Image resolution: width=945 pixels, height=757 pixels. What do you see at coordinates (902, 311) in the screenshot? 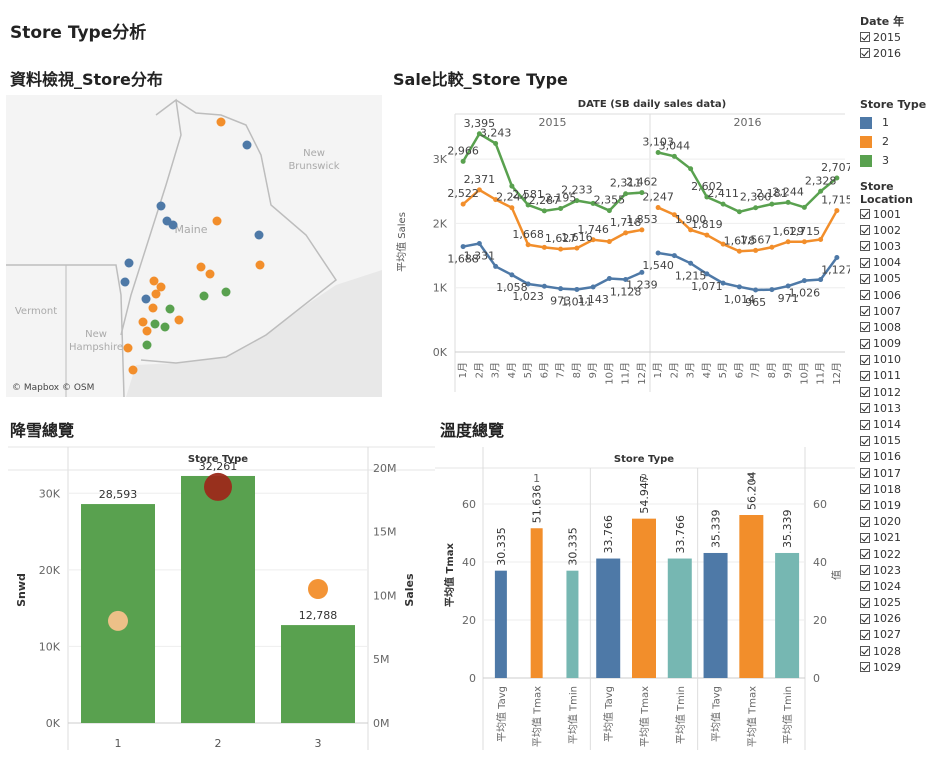
I see `location-option-1007: 1007` at bounding box center [902, 311].